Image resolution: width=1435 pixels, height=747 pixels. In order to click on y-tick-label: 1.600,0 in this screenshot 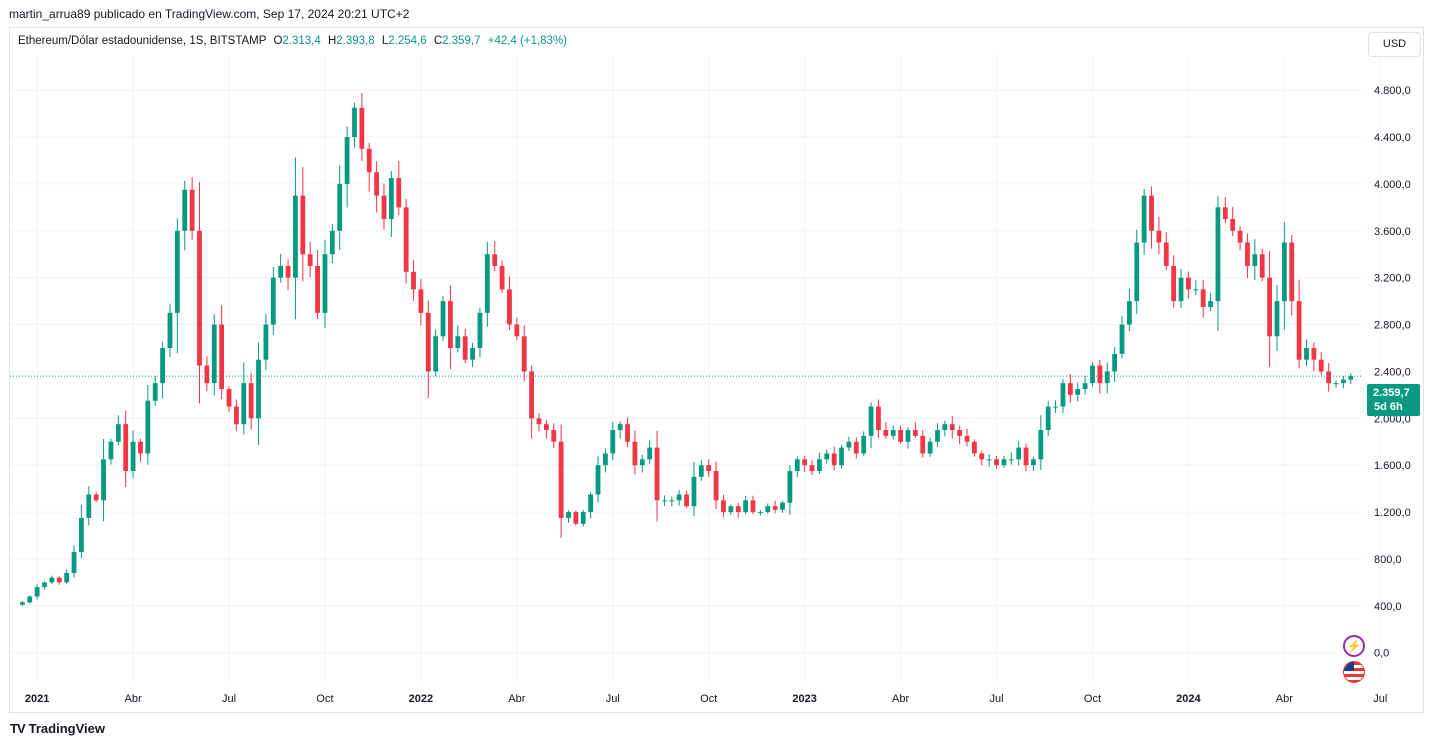, I will do `click(1392, 466)`.